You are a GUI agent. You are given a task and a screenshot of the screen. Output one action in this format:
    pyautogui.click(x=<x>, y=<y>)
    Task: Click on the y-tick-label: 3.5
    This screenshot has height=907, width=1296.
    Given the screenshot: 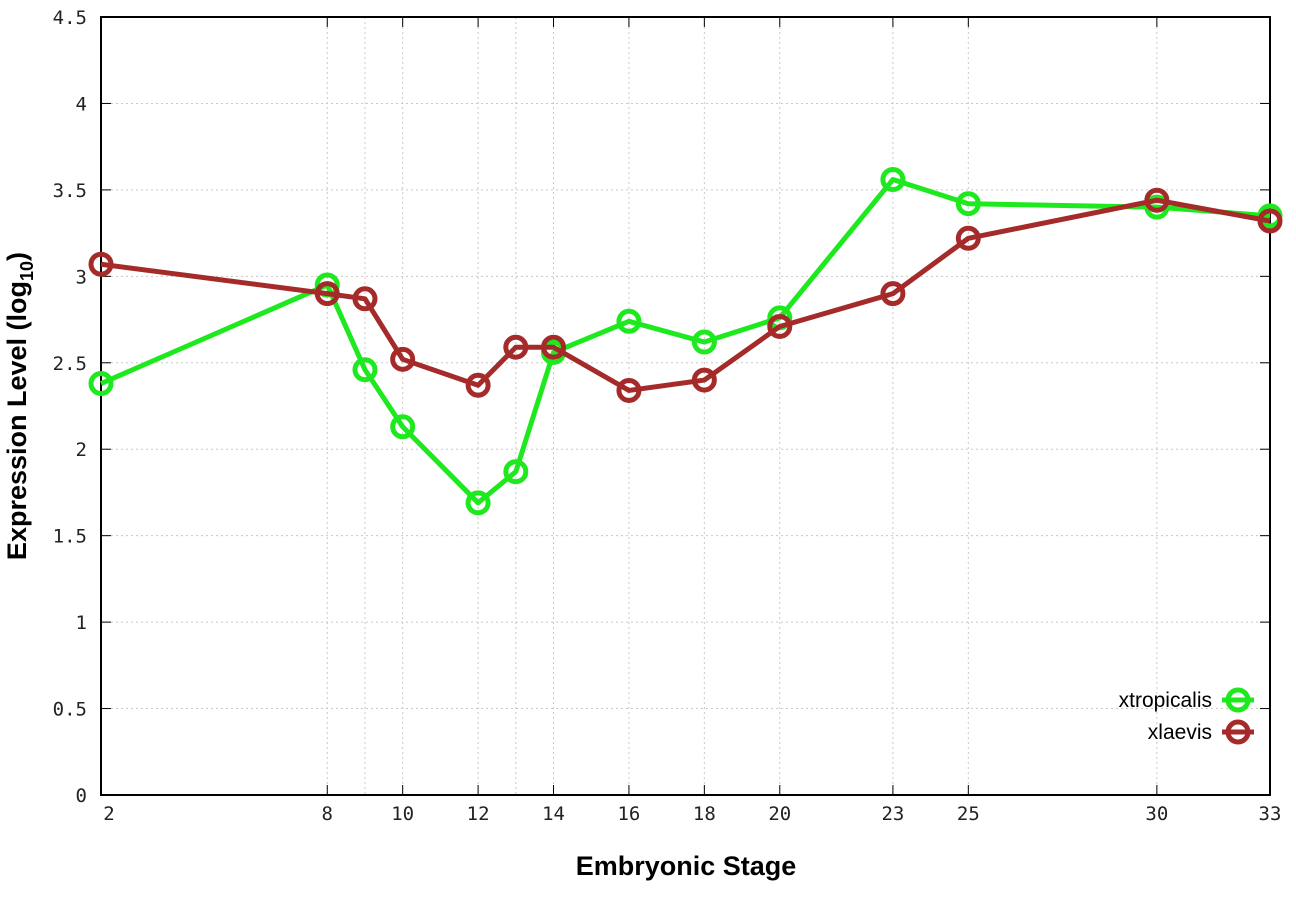 What is the action you would take?
    pyautogui.click(x=70, y=191)
    